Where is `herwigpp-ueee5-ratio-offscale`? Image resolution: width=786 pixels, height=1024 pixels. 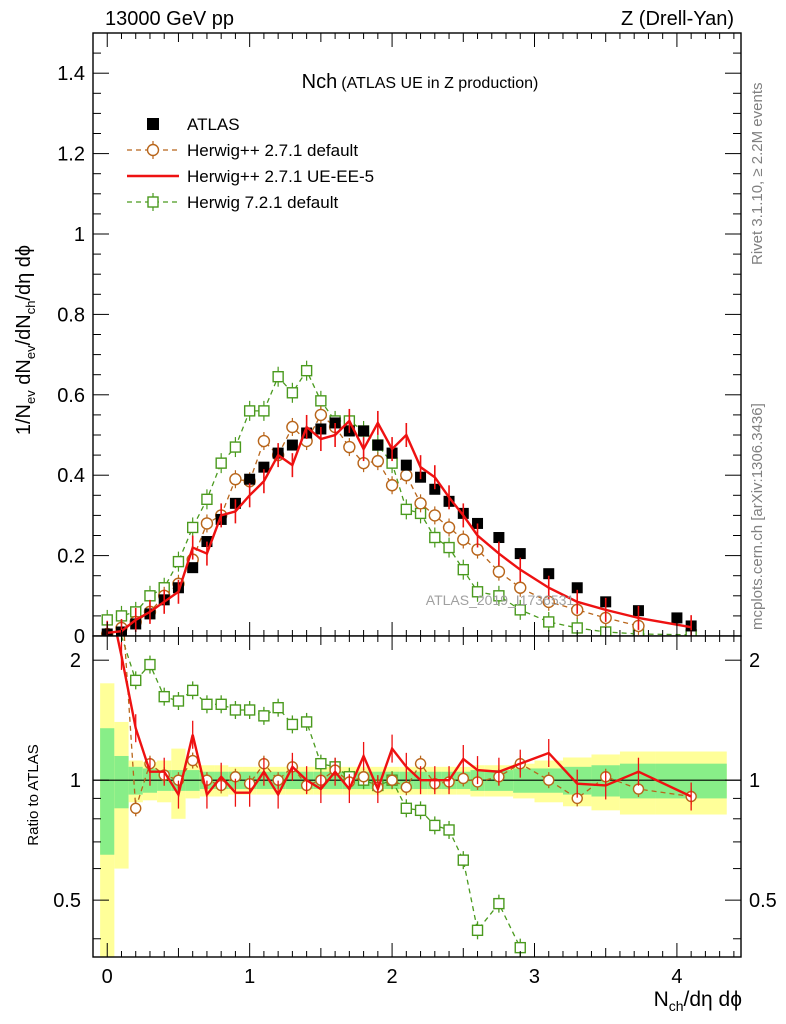
herwigpp-ueee5-ratio-offscale is located at coordinates (119, 646).